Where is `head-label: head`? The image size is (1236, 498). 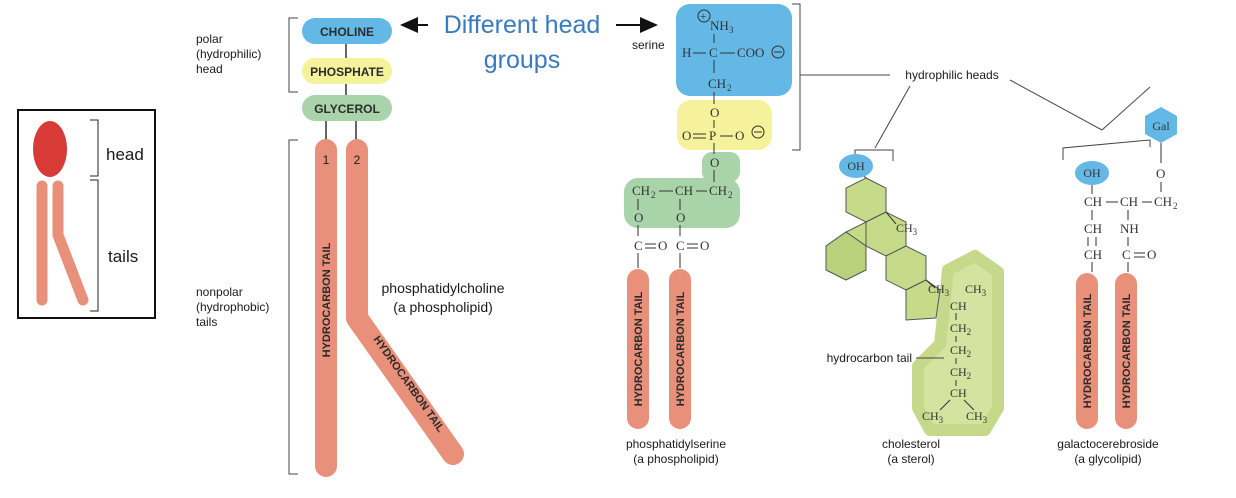 head-label: head is located at coordinates (125, 154).